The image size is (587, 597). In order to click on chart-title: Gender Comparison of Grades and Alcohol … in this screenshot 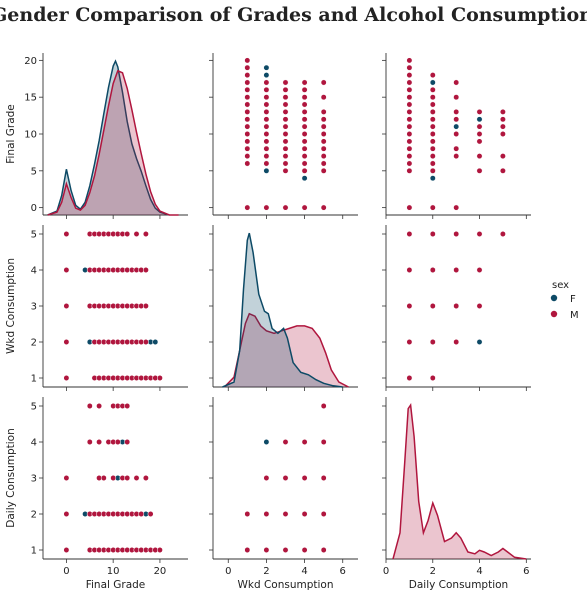, I will do `click(293, 15)`.